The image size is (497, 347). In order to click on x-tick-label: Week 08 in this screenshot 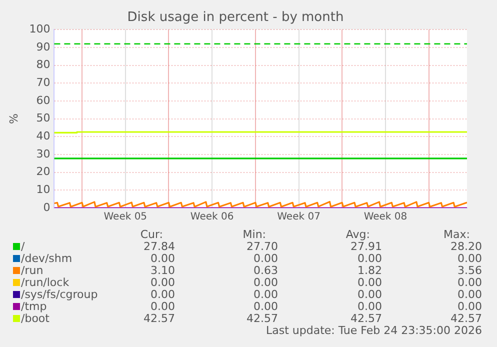, I will do `click(386, 217)`.